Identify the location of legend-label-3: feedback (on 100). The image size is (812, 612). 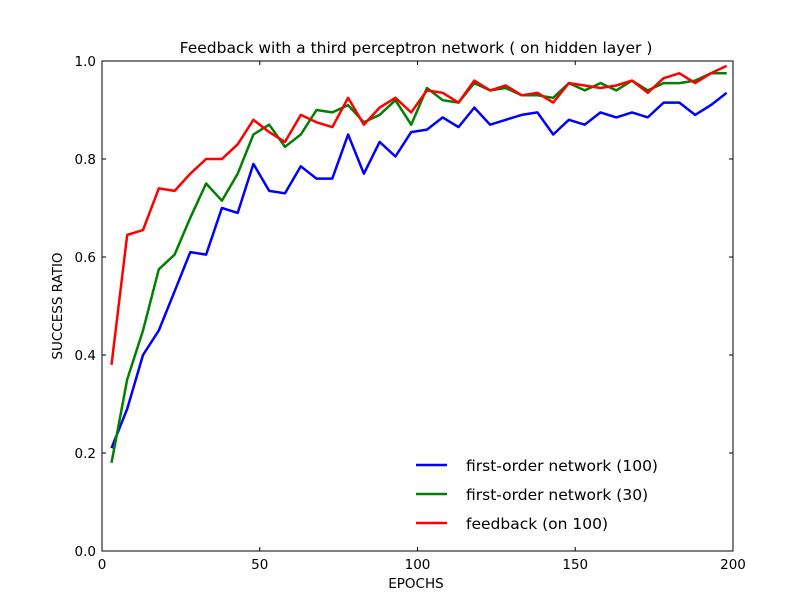
(537, 524).